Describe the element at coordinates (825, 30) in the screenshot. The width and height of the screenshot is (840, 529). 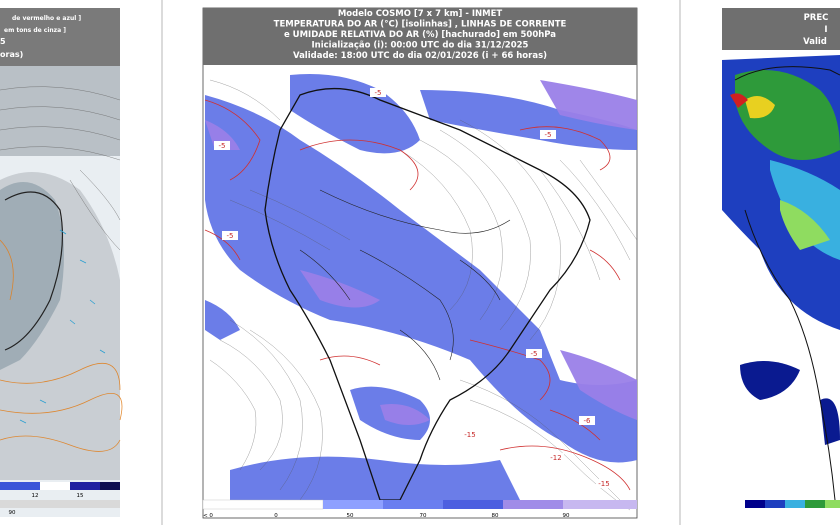
I see `header-line: I` at that location.